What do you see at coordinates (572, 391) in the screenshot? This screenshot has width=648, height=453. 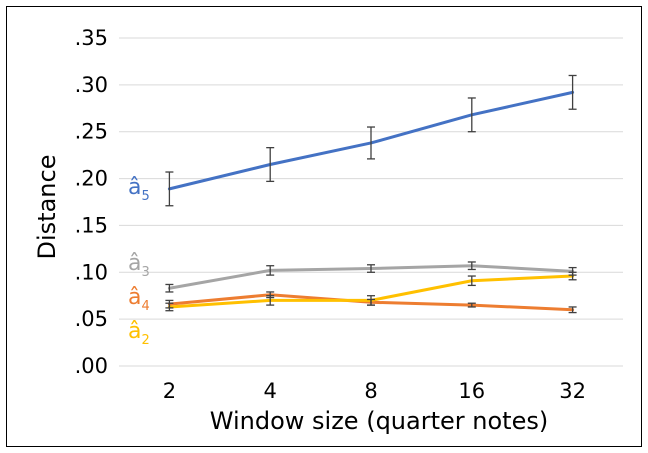 I see `x-tick-label: 32` at bounding box center [572, 391].